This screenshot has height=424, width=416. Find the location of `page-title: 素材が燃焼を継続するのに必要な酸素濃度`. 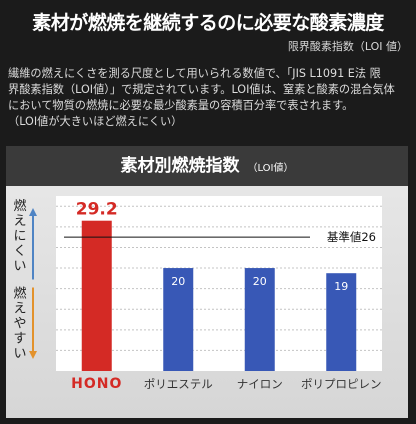

page-title: 素材が燃焼を継続するのに必要な酸素濃度 is located at coordinates (208, 23).